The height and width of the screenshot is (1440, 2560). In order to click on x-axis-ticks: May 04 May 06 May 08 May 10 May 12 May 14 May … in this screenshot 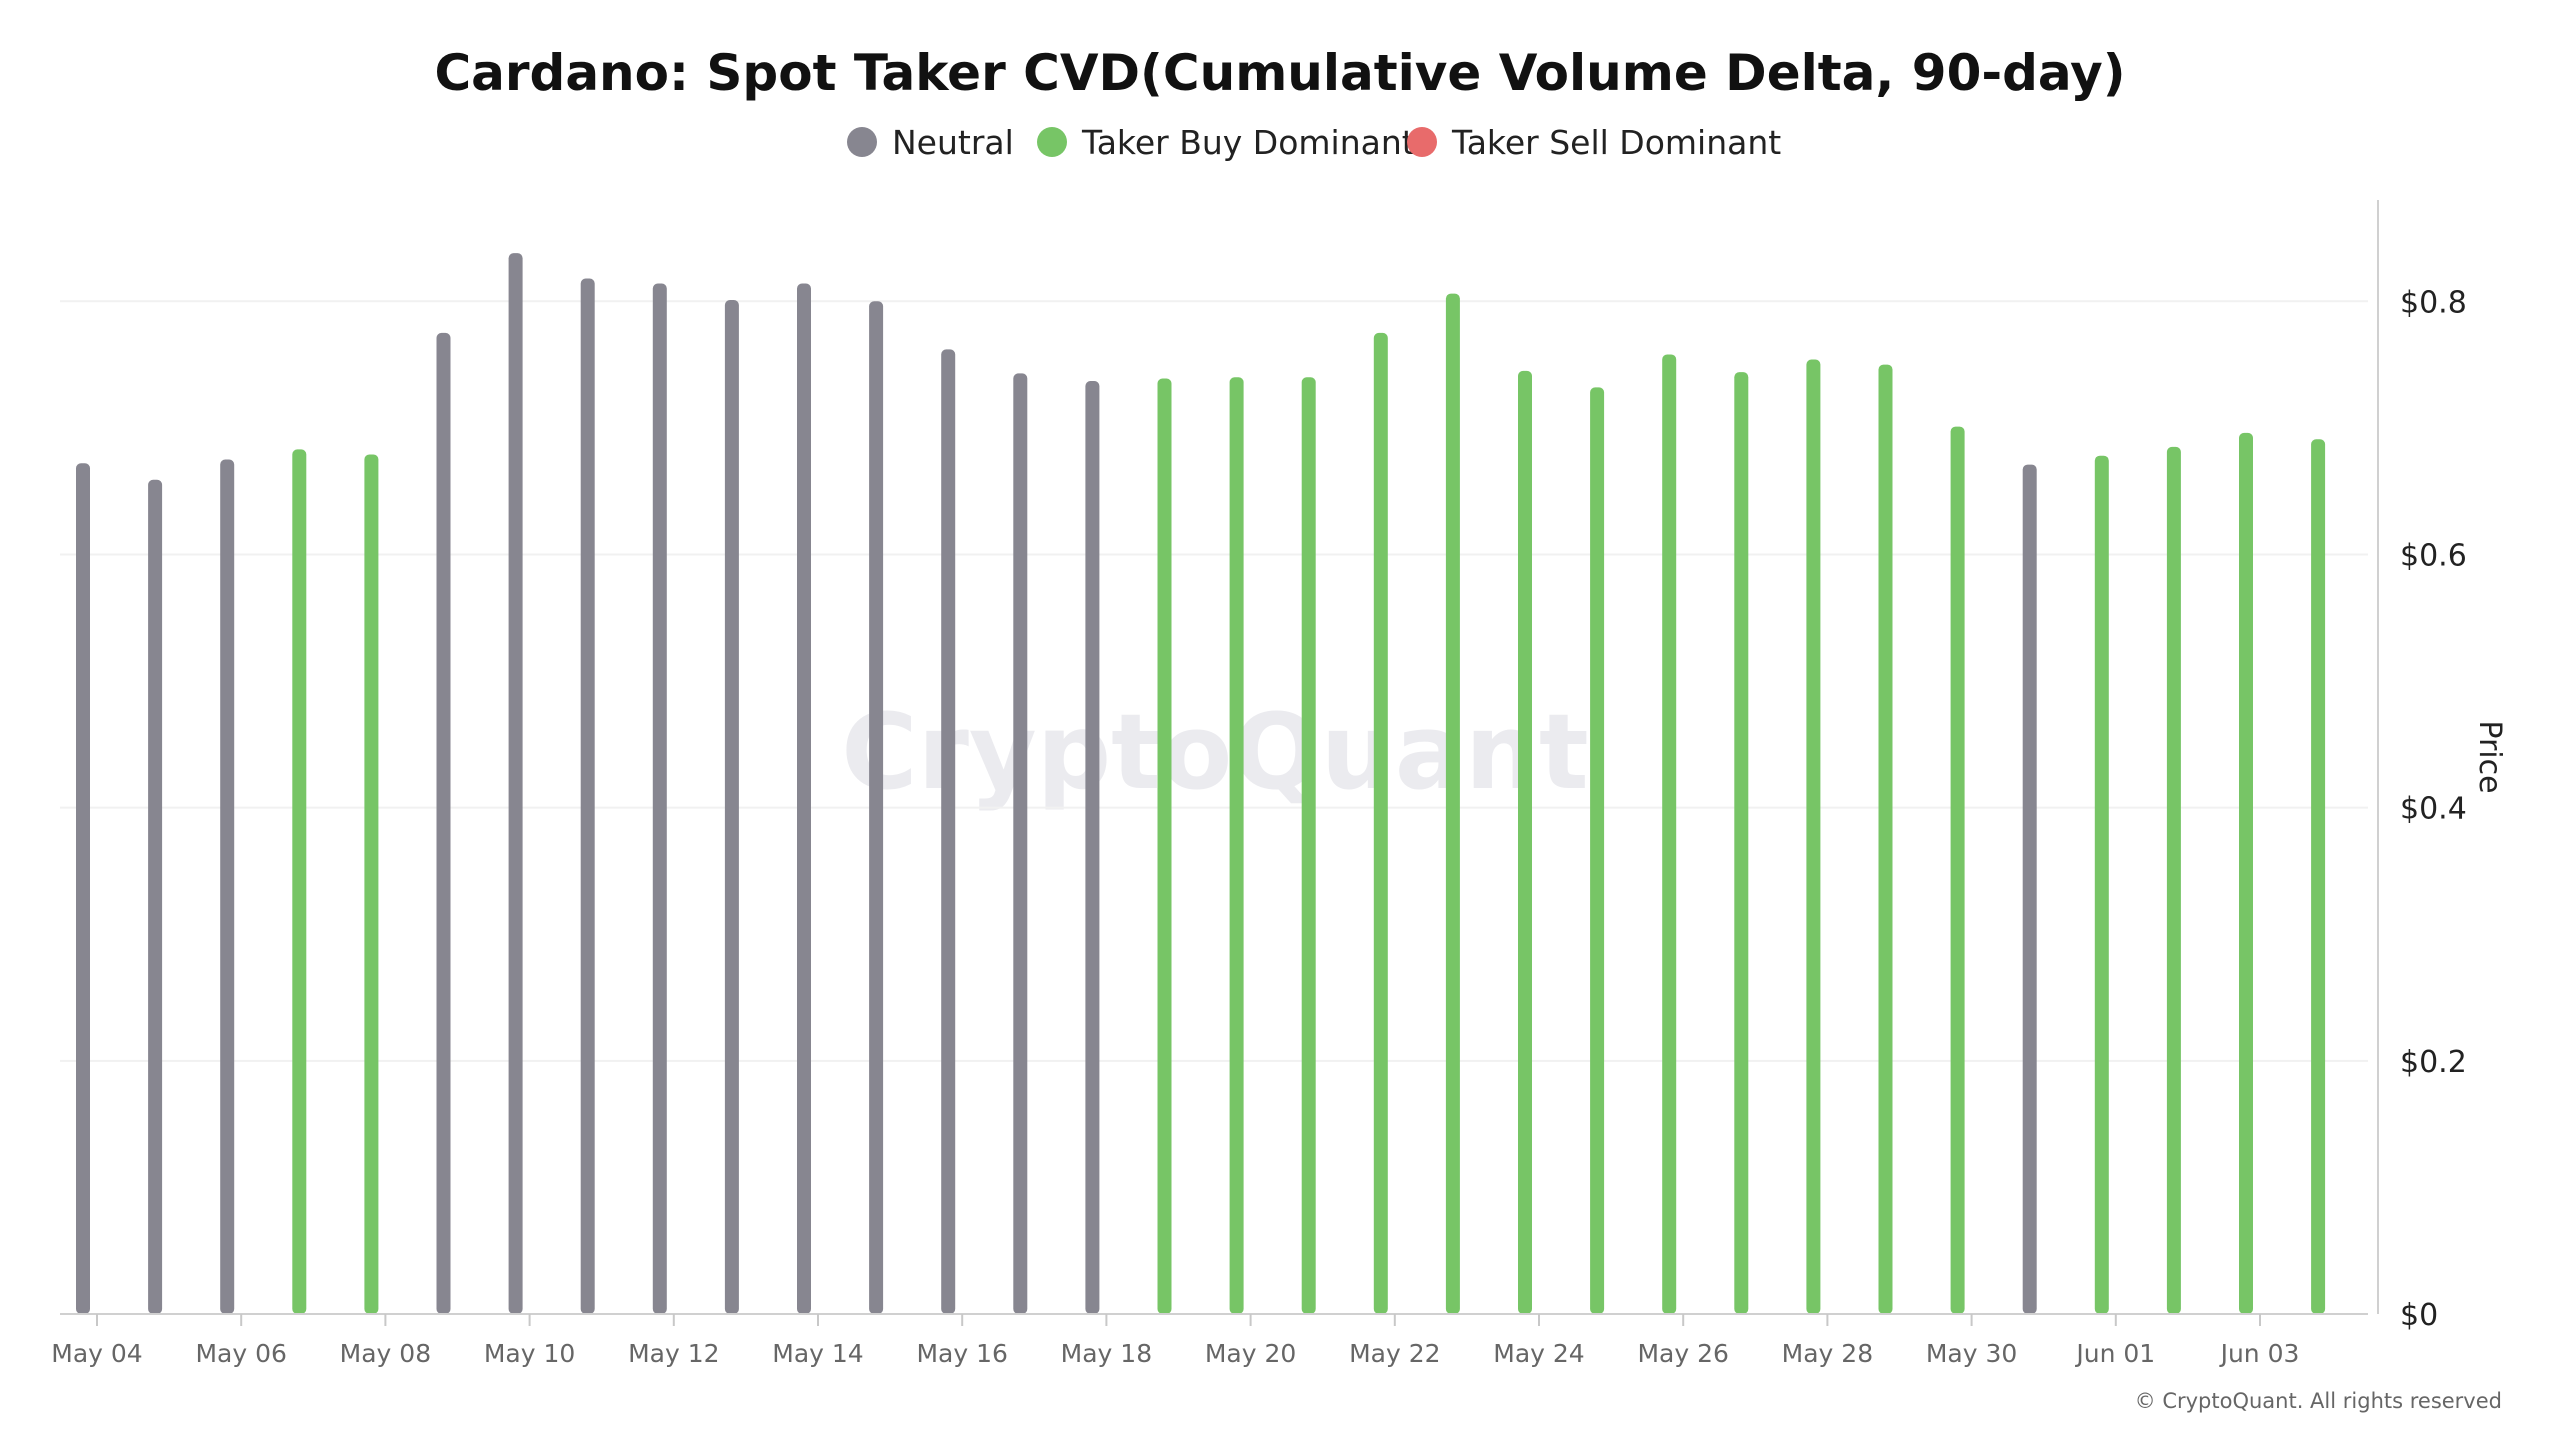, I will do `click(1175, 1341)`.